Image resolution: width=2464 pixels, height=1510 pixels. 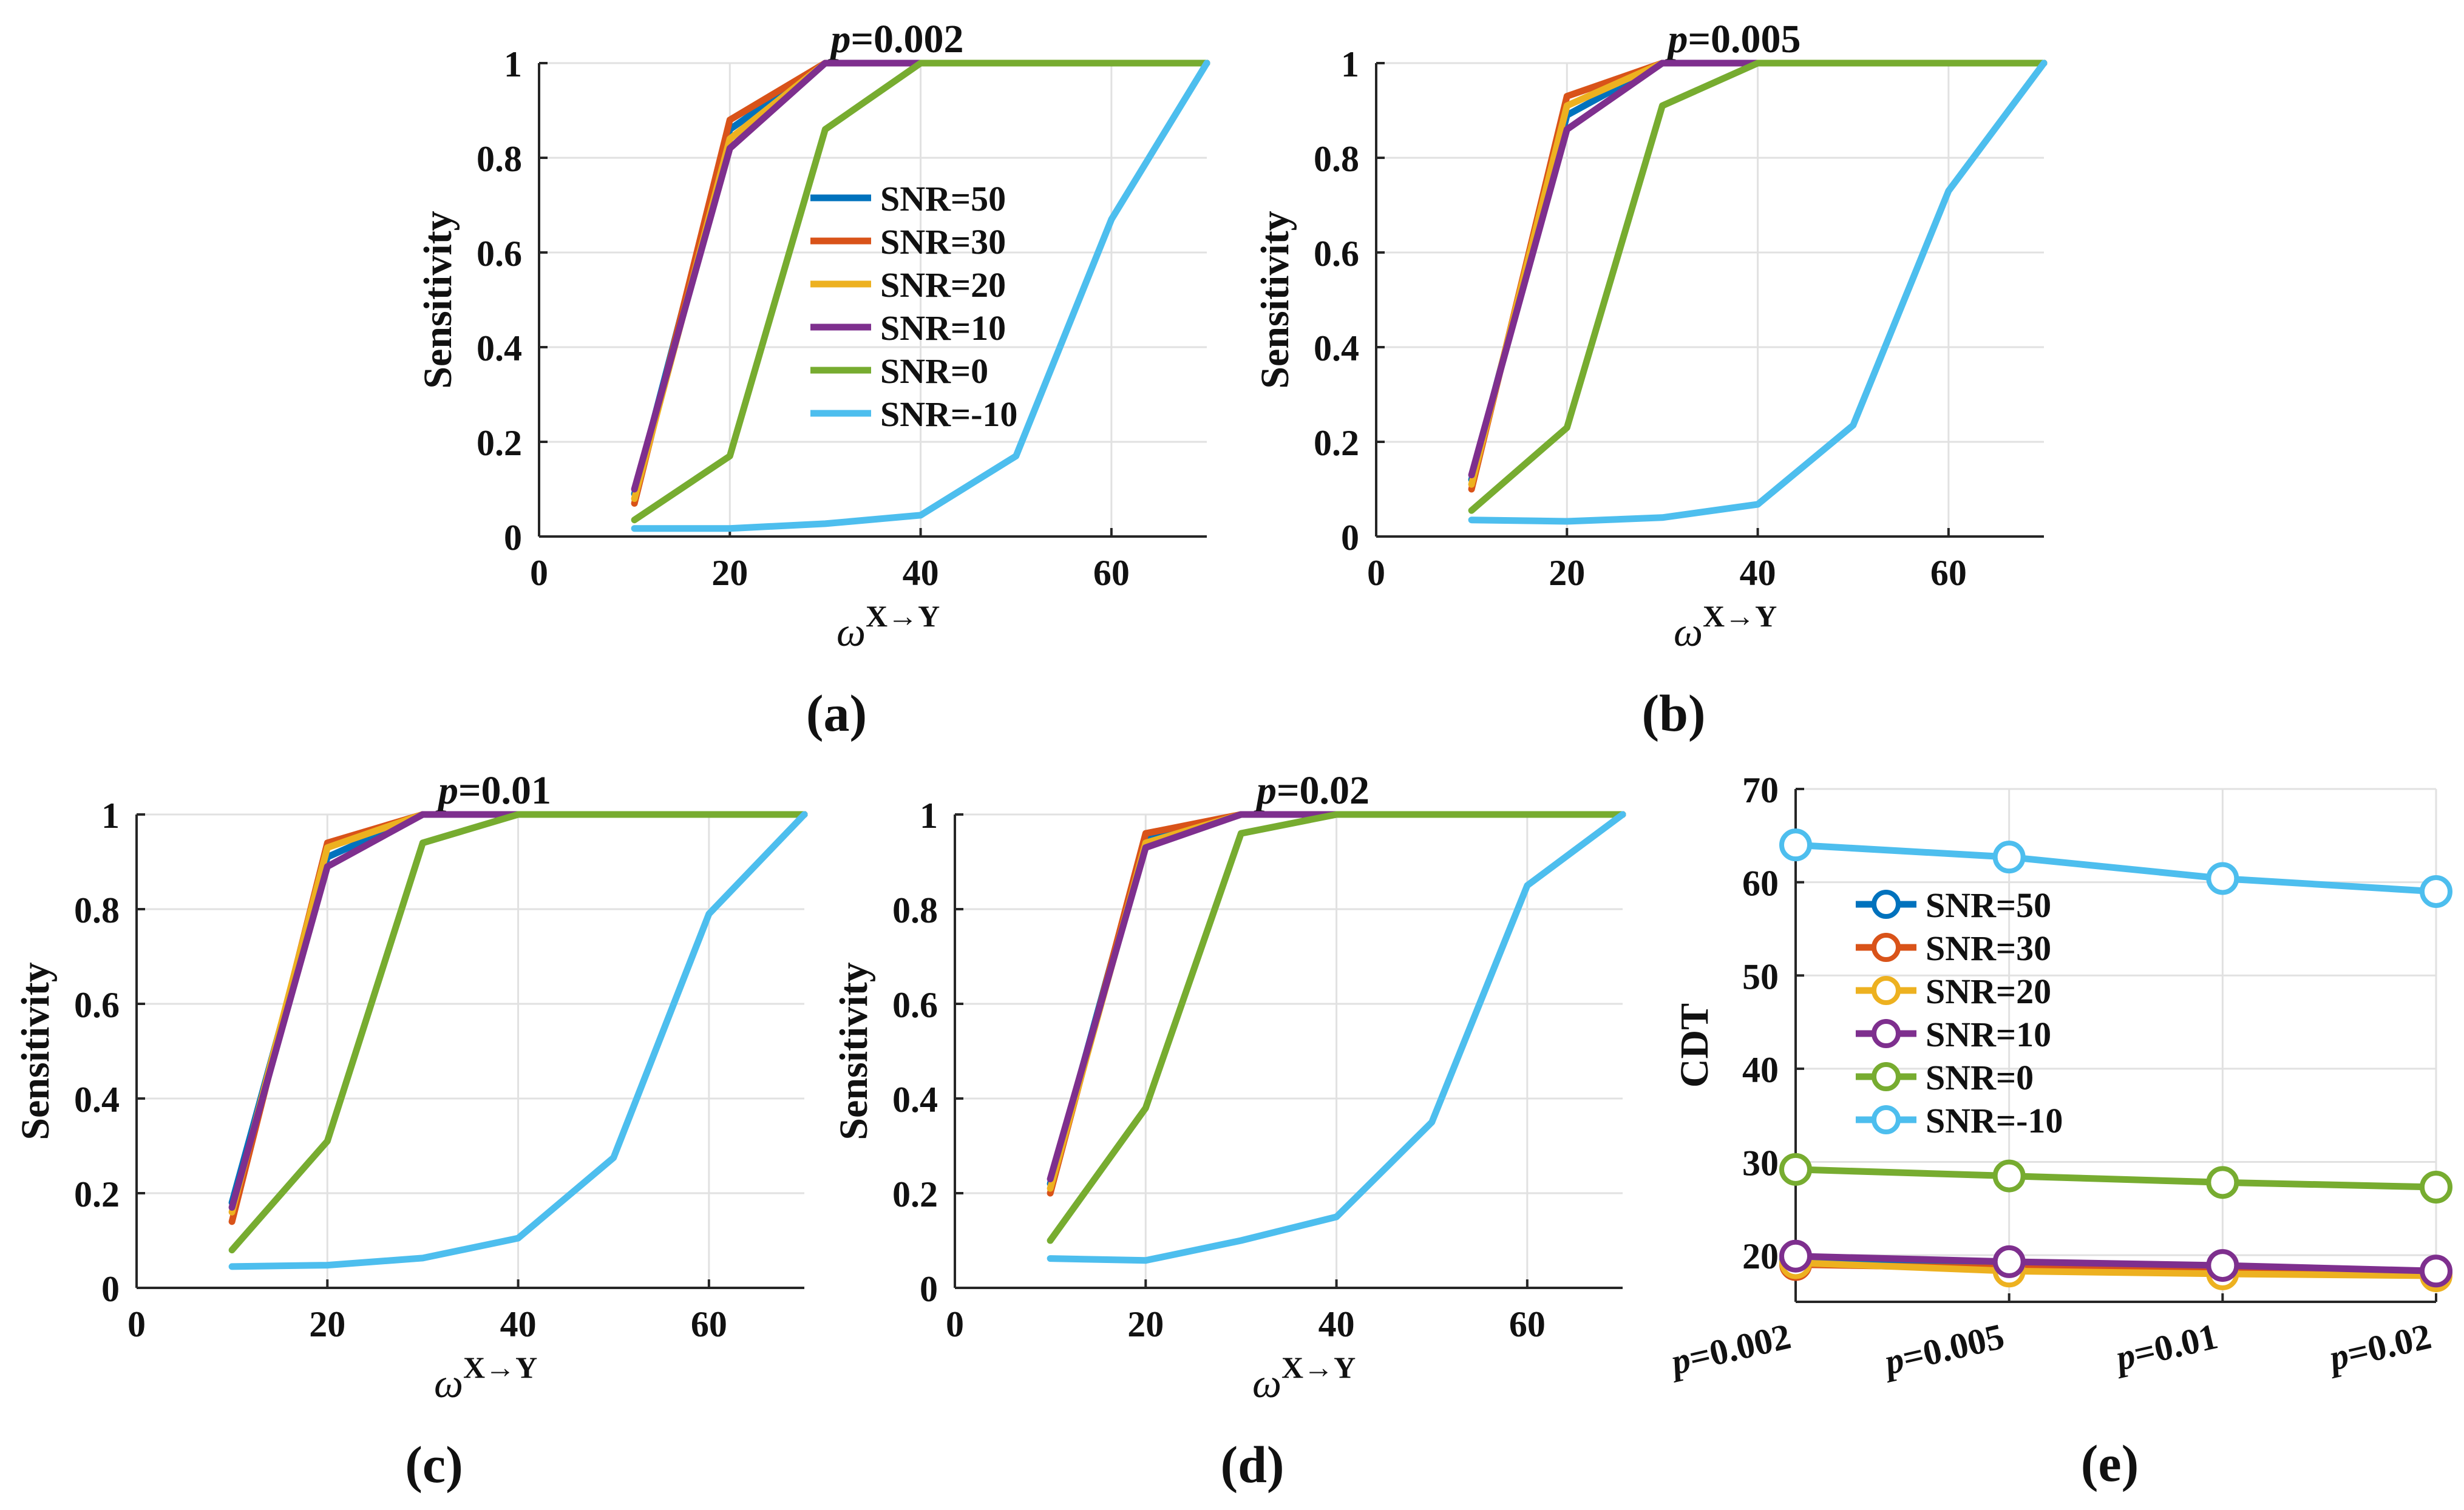 What do you see at coordinates (1994, 1120) in the screenshot?
I see `legend-label: SNR=-10` at bounding box center [1994, 1120].